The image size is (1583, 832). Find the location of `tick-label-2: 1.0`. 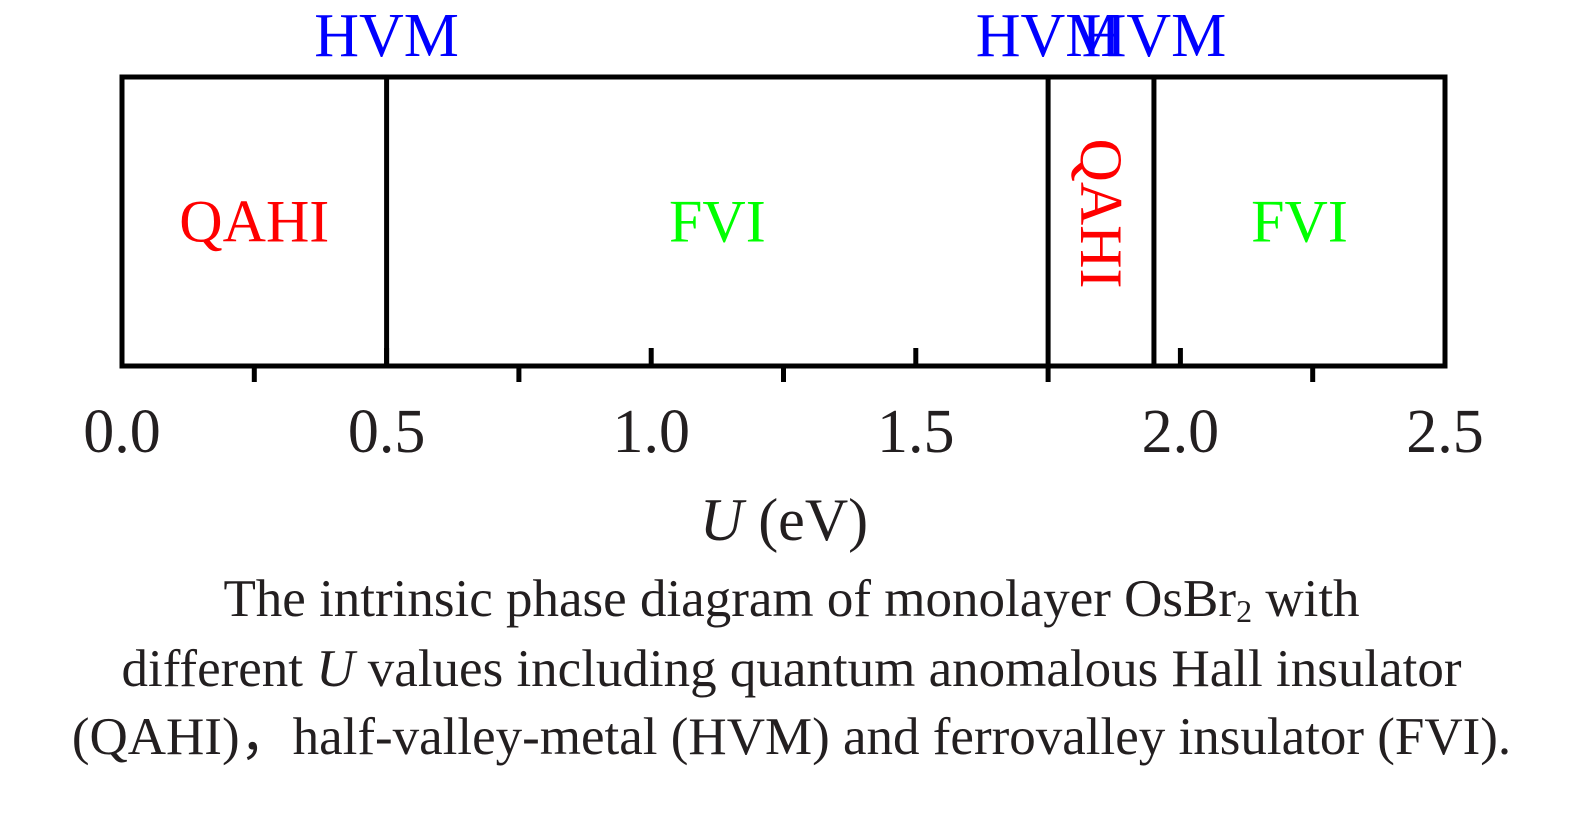

tick-label-2: 1.0 is located at coordinates (651, 432).